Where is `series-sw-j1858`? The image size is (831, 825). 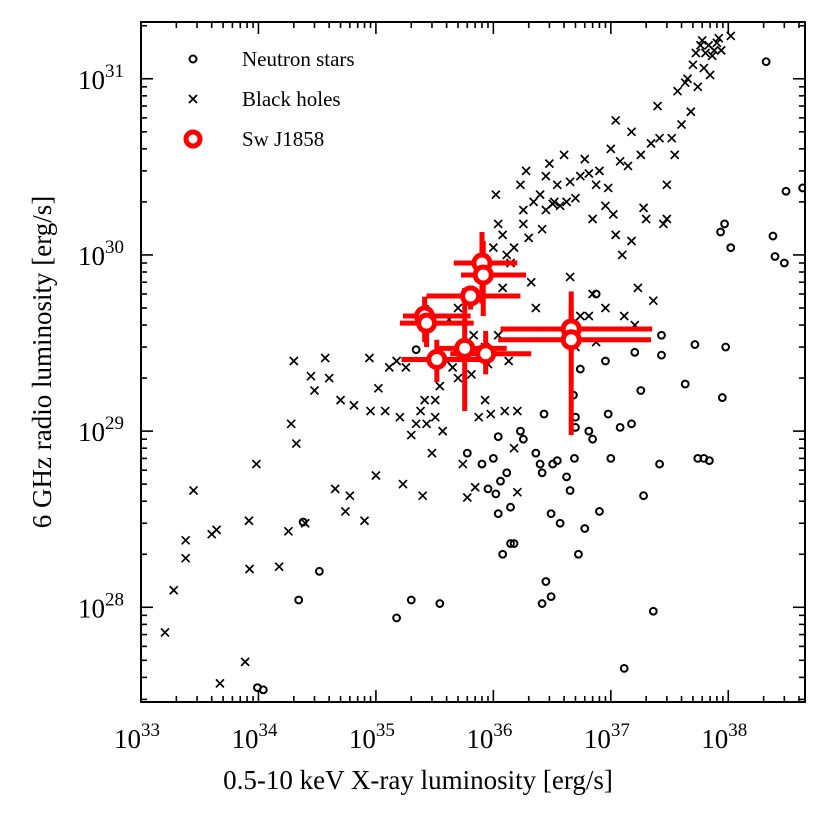 series-sw-j1858 is located at coordinates (498, 311).